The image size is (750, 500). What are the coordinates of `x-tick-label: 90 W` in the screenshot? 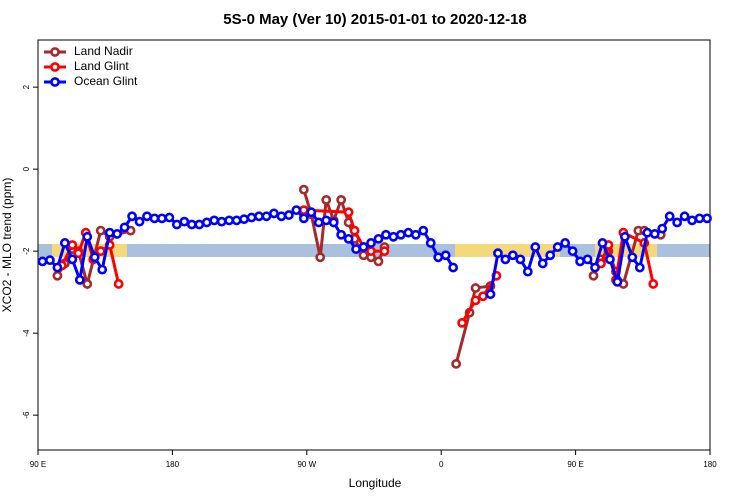 It's located at (306, 464).